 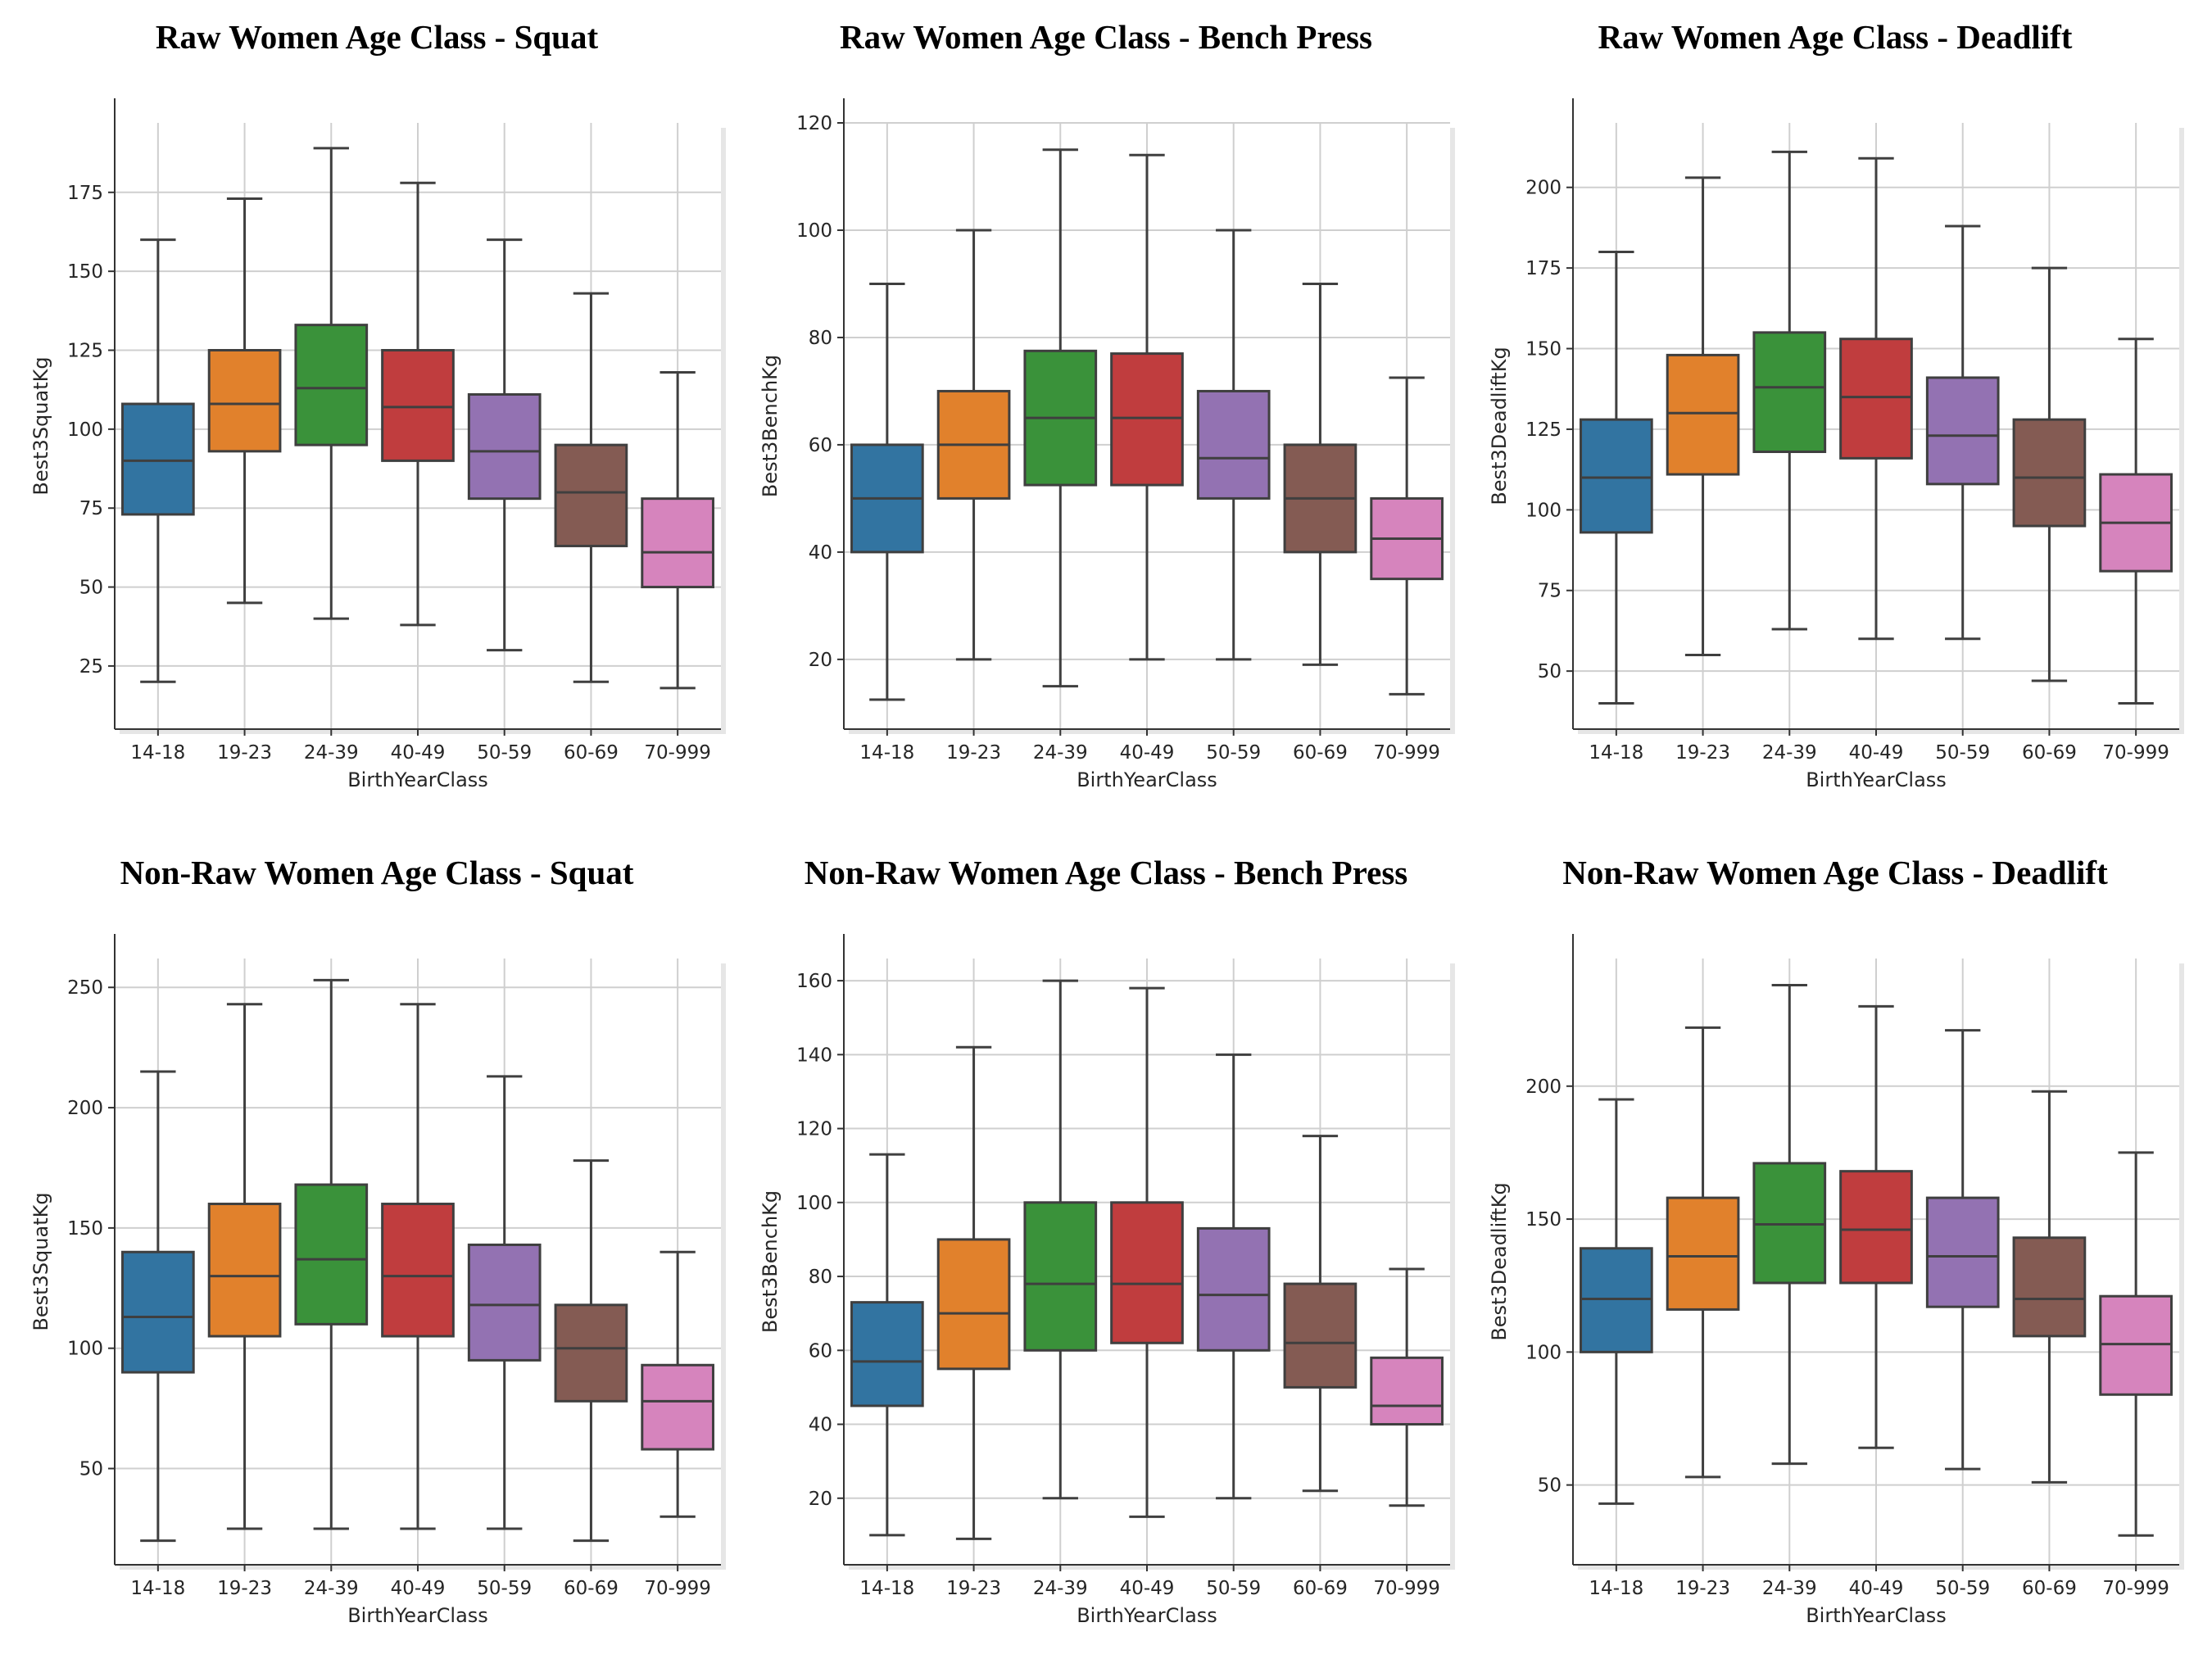 What do you see at coordinates (814, 1055) in the screenshot?
I see `y-tick-label: 140` at bounding box center [814, 1055].